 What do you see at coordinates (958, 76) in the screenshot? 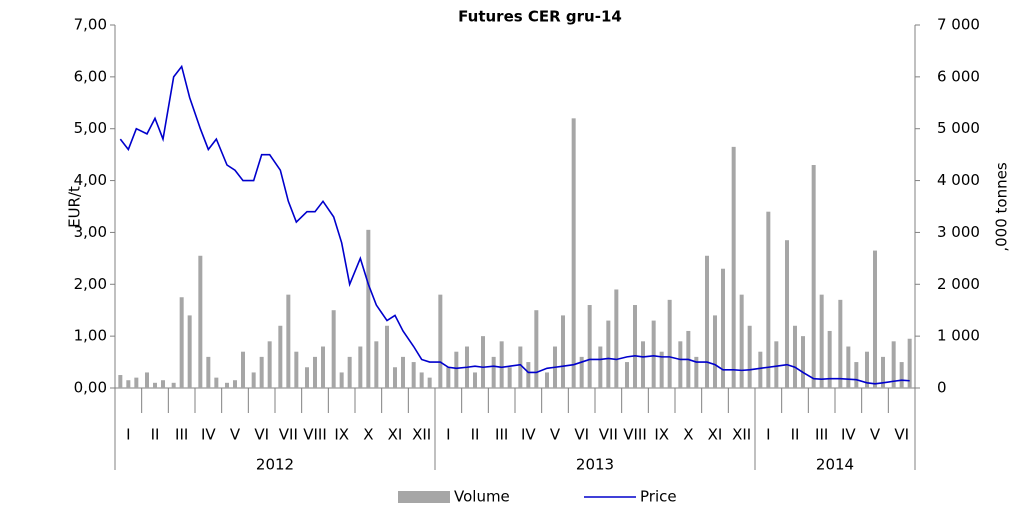
I see `y2-tick-label: 6 000` at bounding box center [958, 76].